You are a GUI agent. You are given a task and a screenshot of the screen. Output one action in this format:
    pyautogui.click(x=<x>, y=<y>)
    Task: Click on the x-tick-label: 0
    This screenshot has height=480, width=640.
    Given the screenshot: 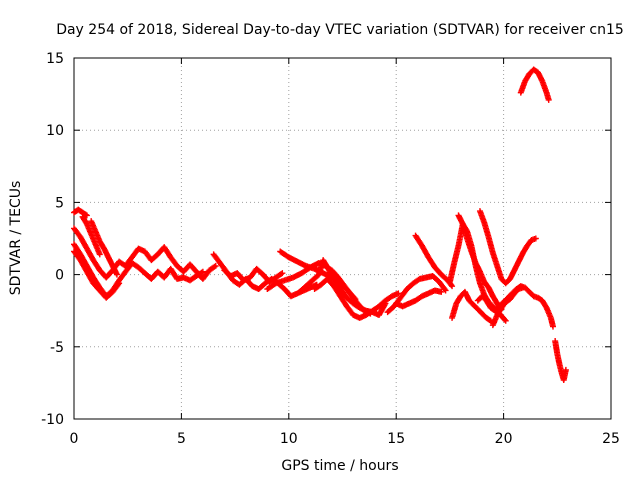 What is the action you would take?
    pyautogui.click(x=74, y=439)
    